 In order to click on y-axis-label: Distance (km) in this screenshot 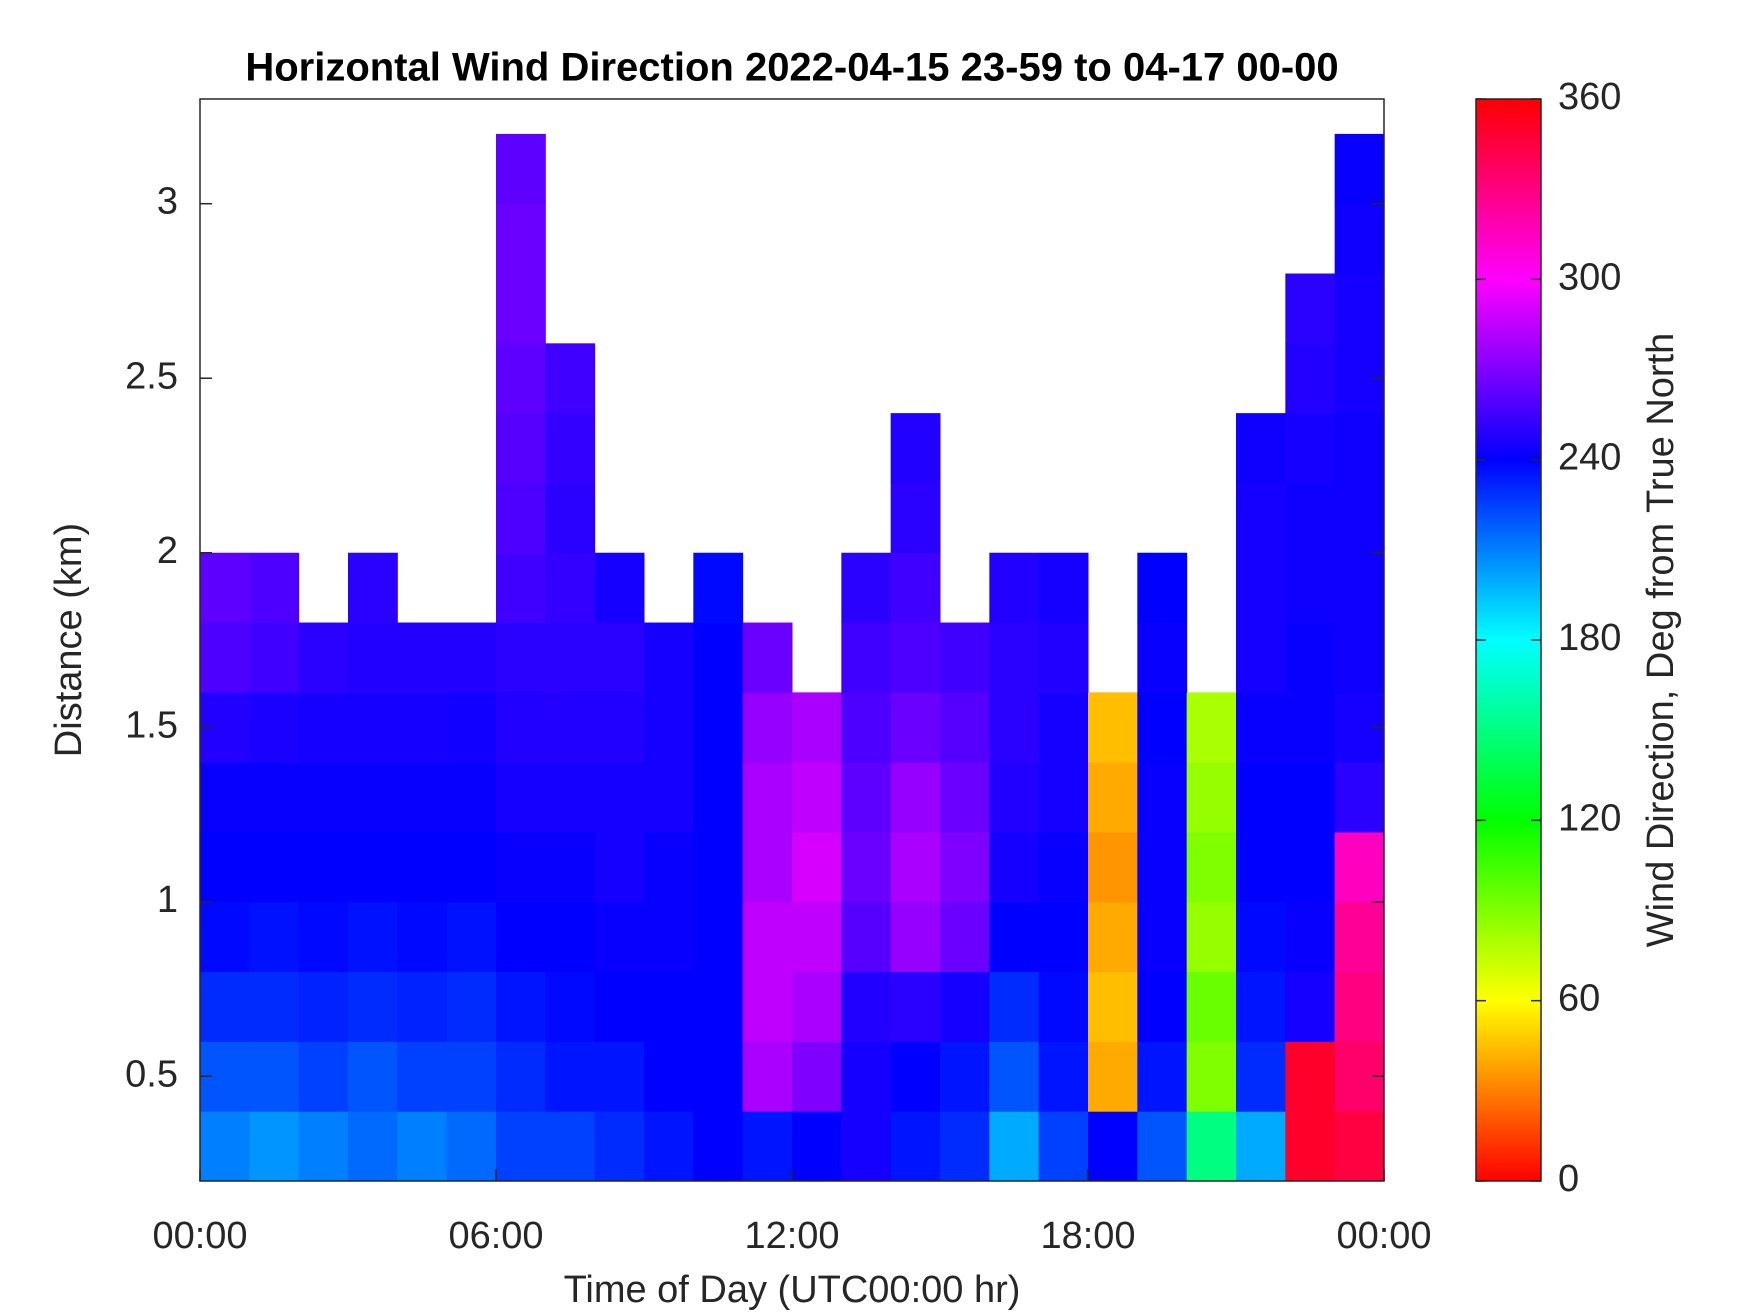, I will do `click(69, 640)`.